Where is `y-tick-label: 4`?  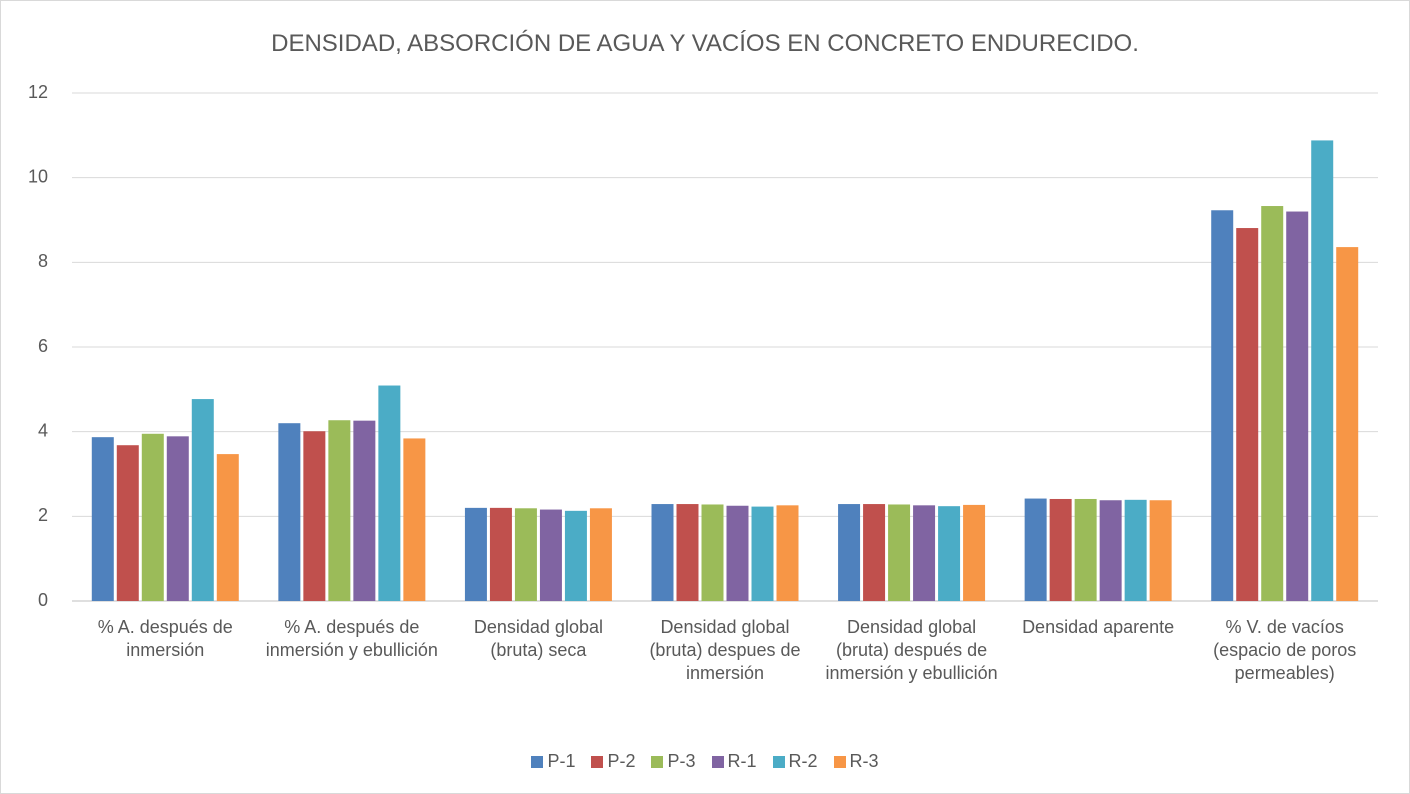 y-tick-label: 4 is located at coordinates (43, 430).